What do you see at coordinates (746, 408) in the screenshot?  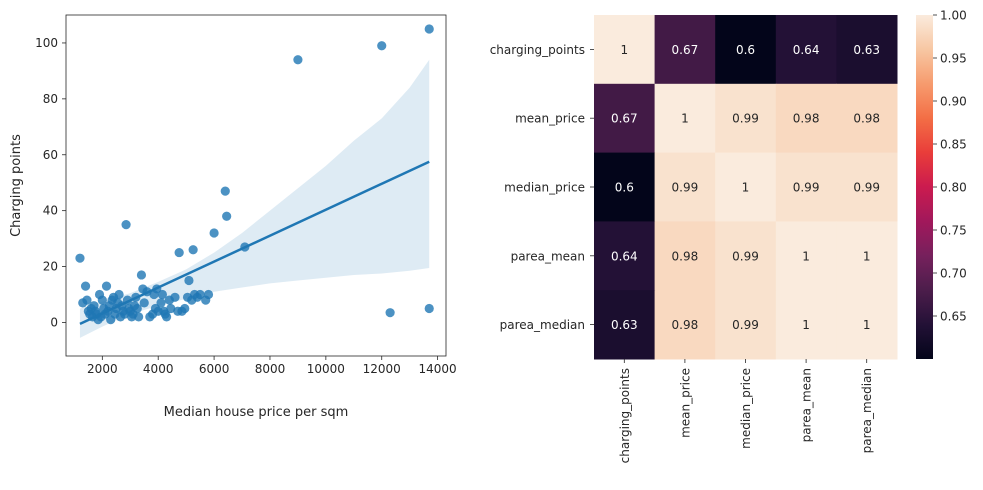 I see `column-label: median_price` at bounding box center [746, 408].